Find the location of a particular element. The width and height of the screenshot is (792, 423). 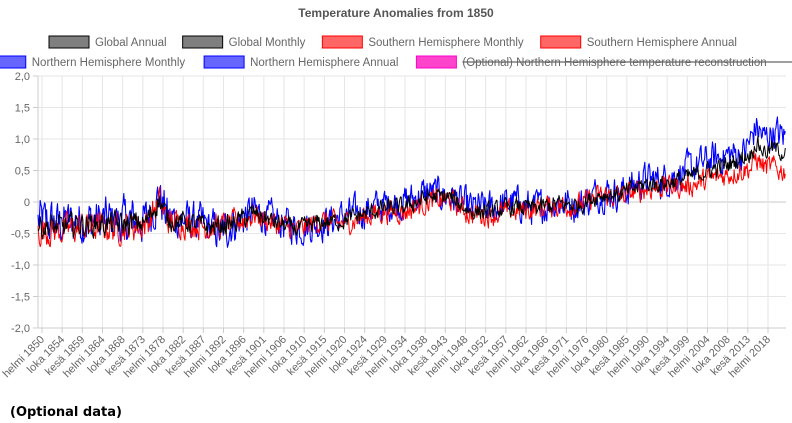

y-tick-label: 2,0 is located at coordinates (22, 77).